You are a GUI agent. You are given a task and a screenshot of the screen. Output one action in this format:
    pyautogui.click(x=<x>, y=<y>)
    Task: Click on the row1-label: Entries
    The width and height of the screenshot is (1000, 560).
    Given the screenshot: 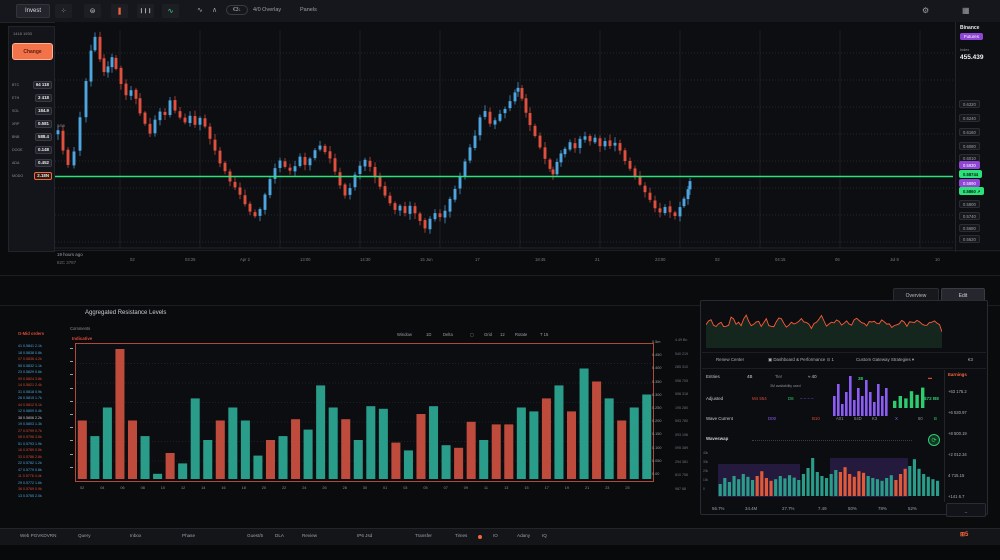 What is the action you would take?
    pyautogui.click(x=713, y=376)
    